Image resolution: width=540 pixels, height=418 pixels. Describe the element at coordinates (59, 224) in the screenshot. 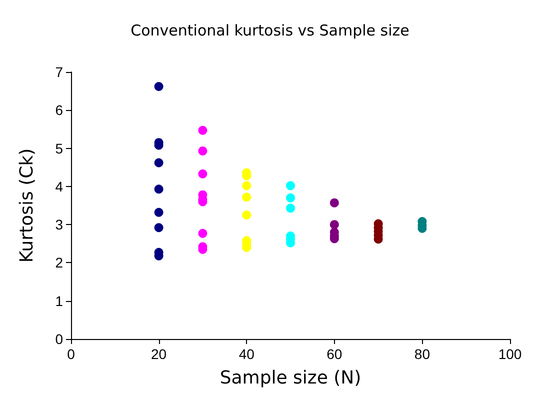

I see `y-tick-label: 3` at that location.